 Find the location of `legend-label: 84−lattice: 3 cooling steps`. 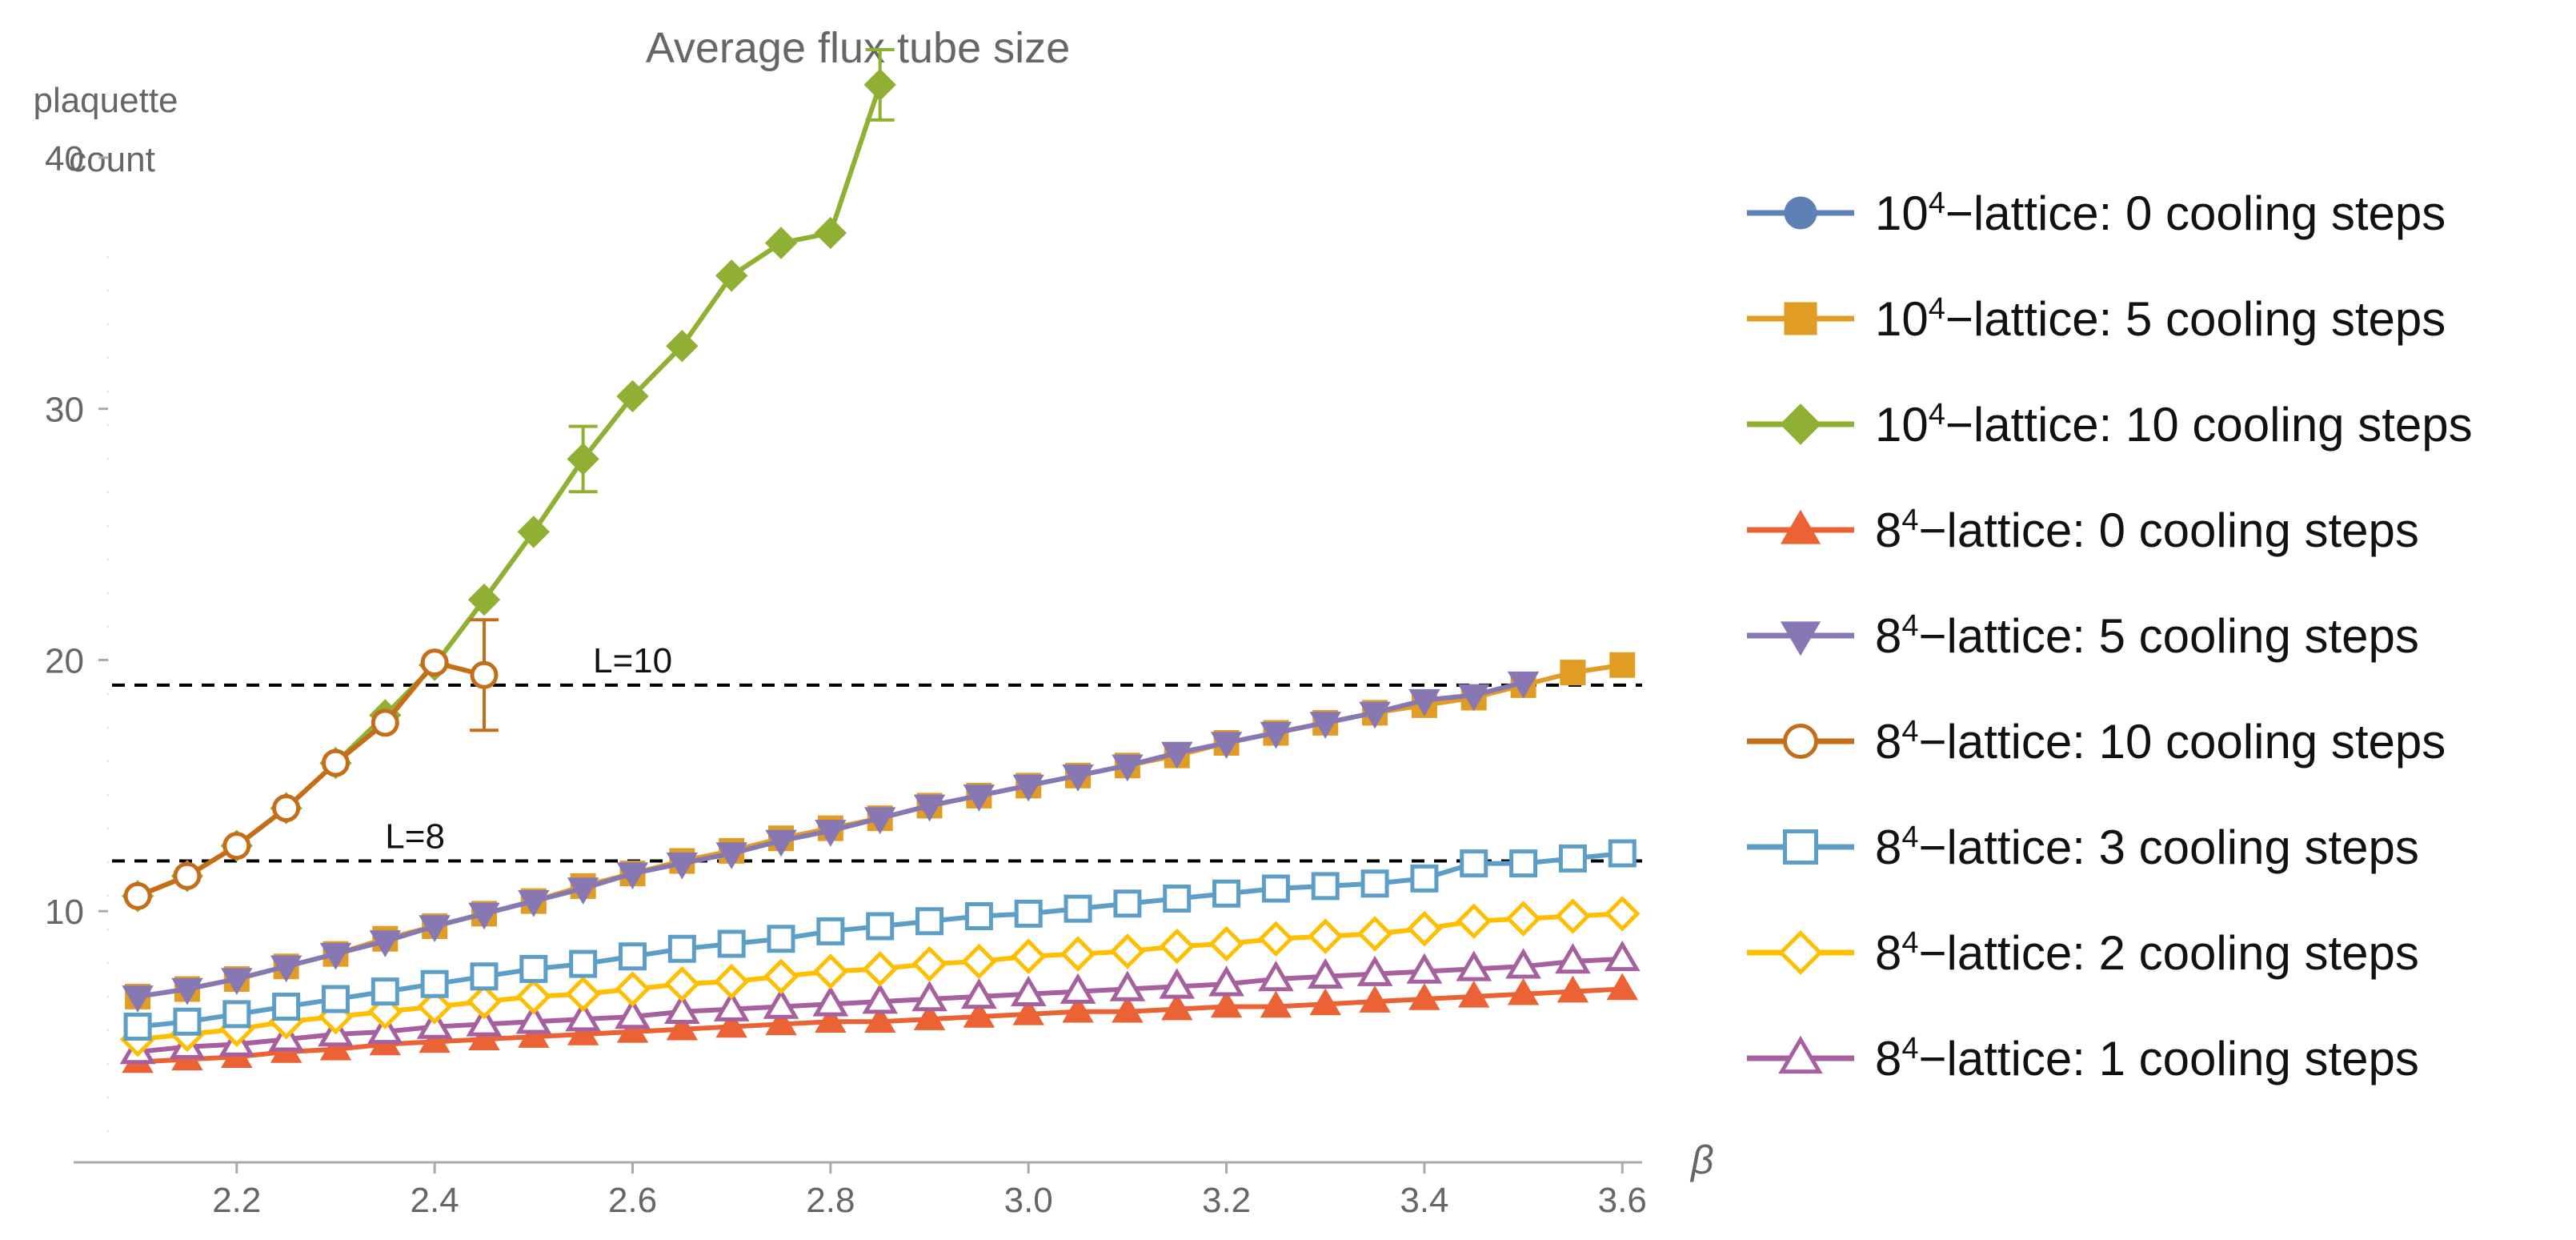

legend-label: 84−lattice: 3 cooling steps is located at coordinates (2147, 848).